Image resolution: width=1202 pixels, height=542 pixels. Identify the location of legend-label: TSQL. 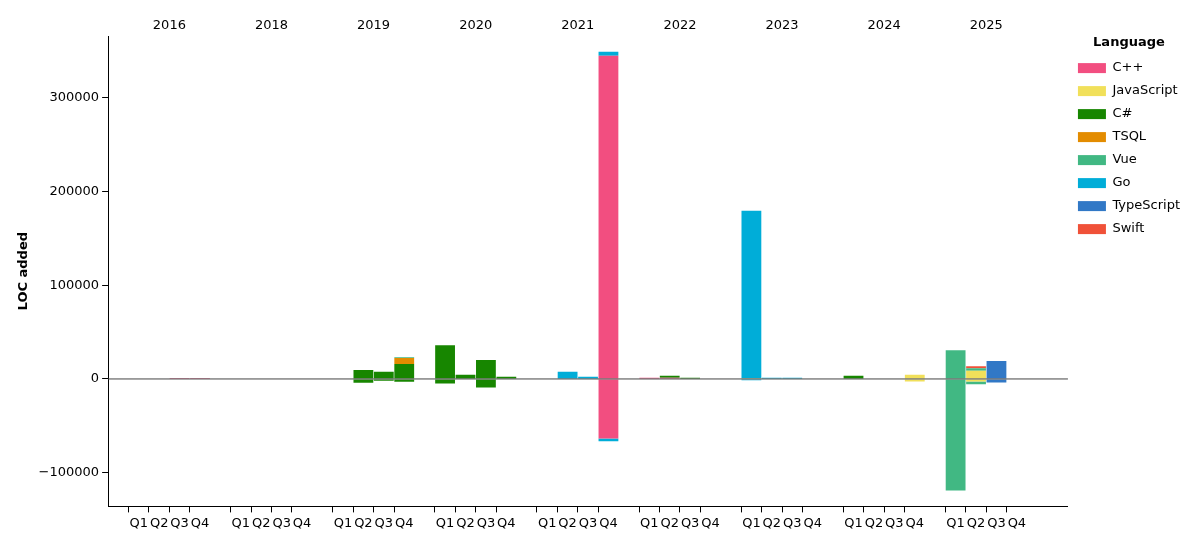
(1129, 136).